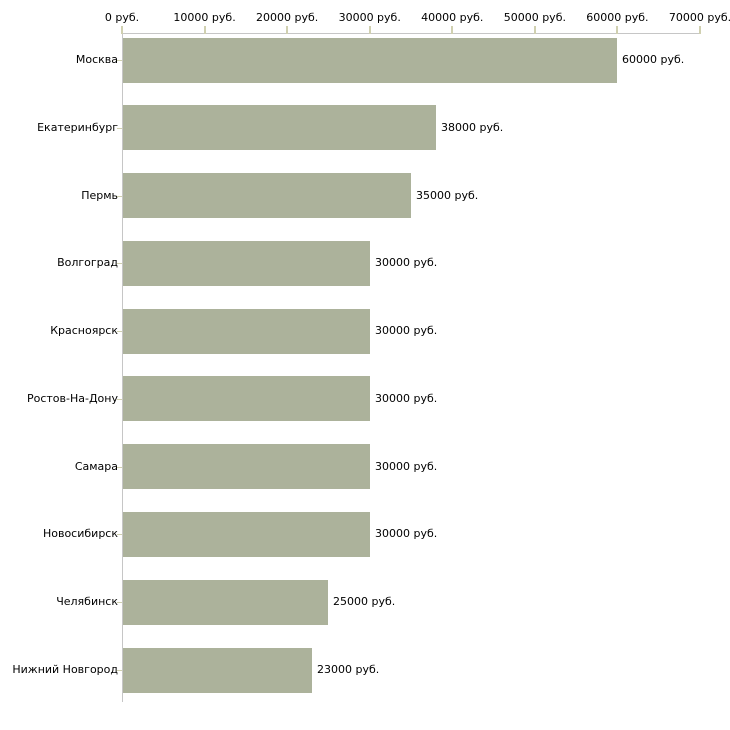 This screenshot has width=730, height=730. What do you see at coordinates (122, 17) in the screenshot?
I see `x-axis-tick-label: 0 руб.` at bounding box center [122, 17].